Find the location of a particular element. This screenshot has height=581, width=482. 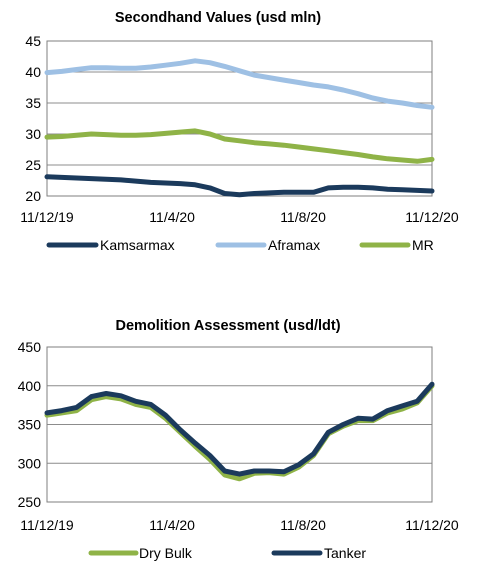

y-tick-label: 400 is located at coordinates (30, 386).